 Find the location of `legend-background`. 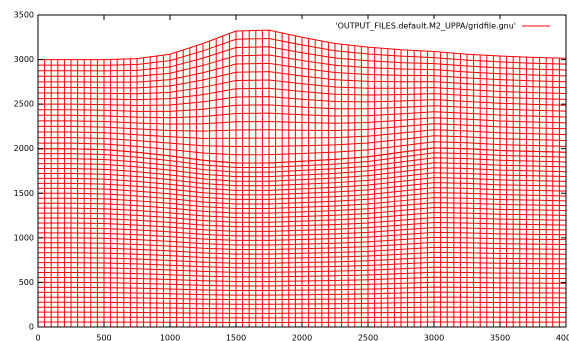

legend-background is located at coordinates (426, 26).